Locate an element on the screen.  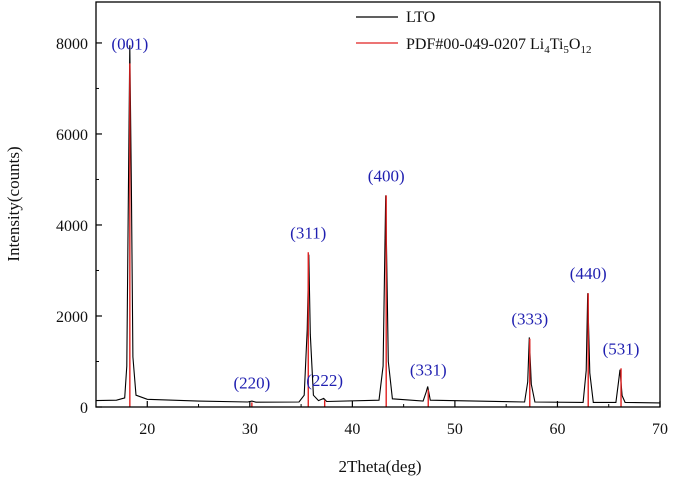
y-tick-label-4: 8000 is located at coordinates (72, 44).